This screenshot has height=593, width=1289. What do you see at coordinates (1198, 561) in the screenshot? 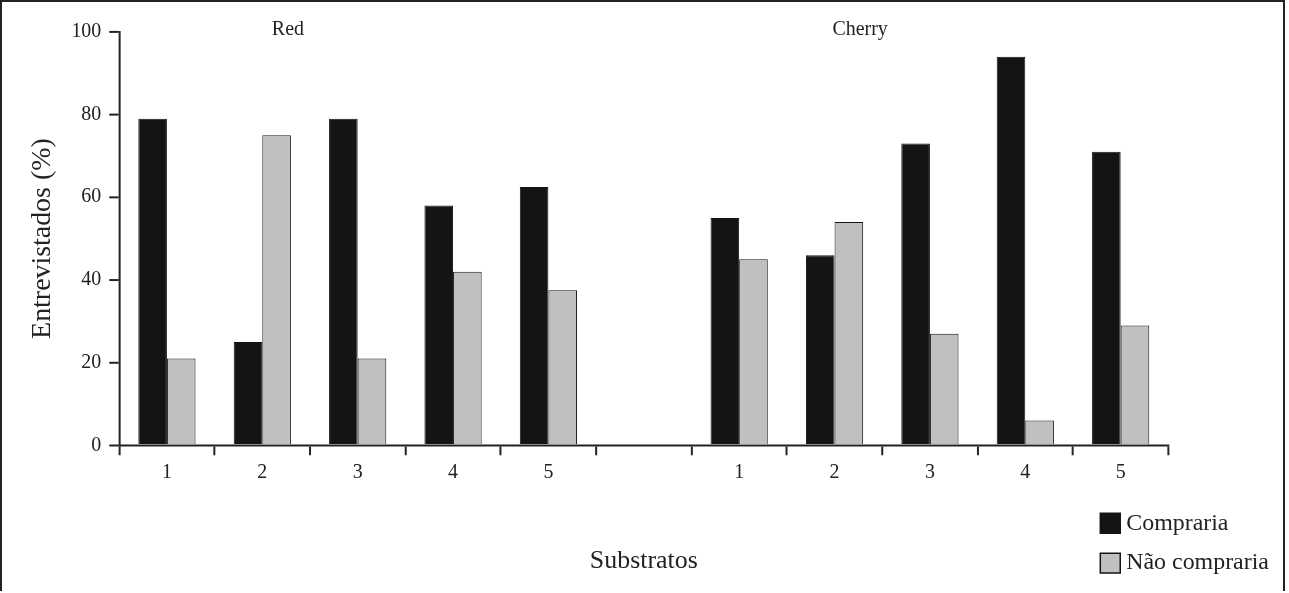
I see `legend-label: Não compraria` at bounding box center [1198, 561].